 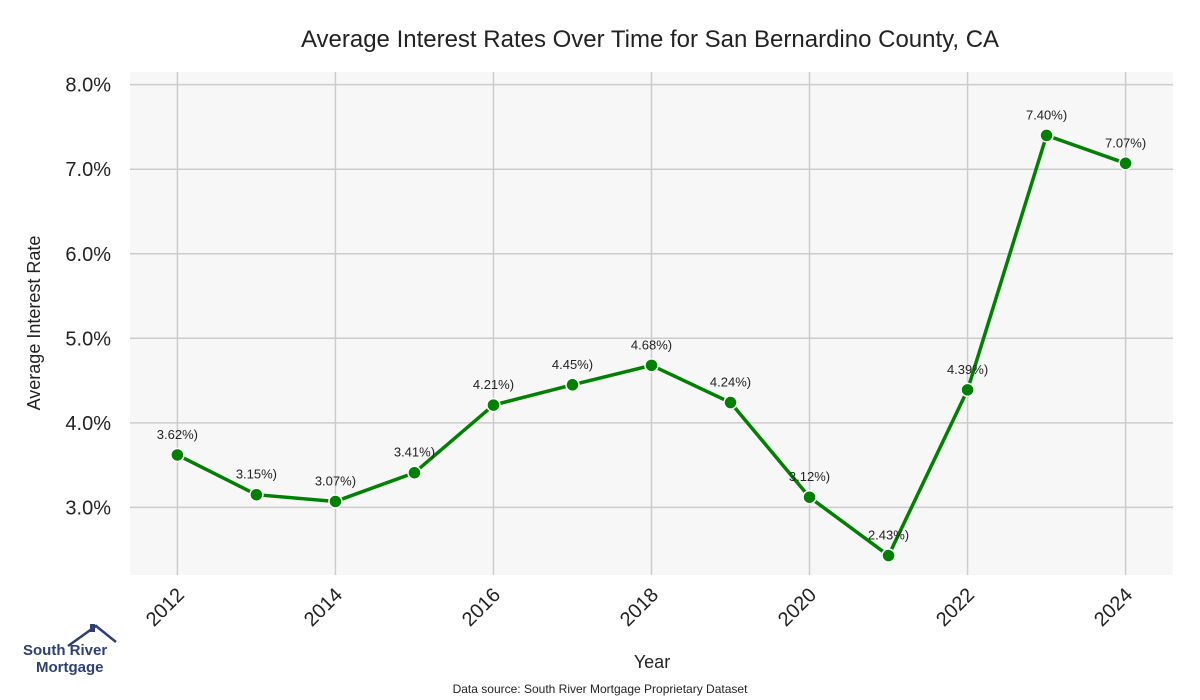 What do you see at coordinates (323, 607) in the screenshot?
I see `x-tick-label: 2014` at bounding box center [323, 607].